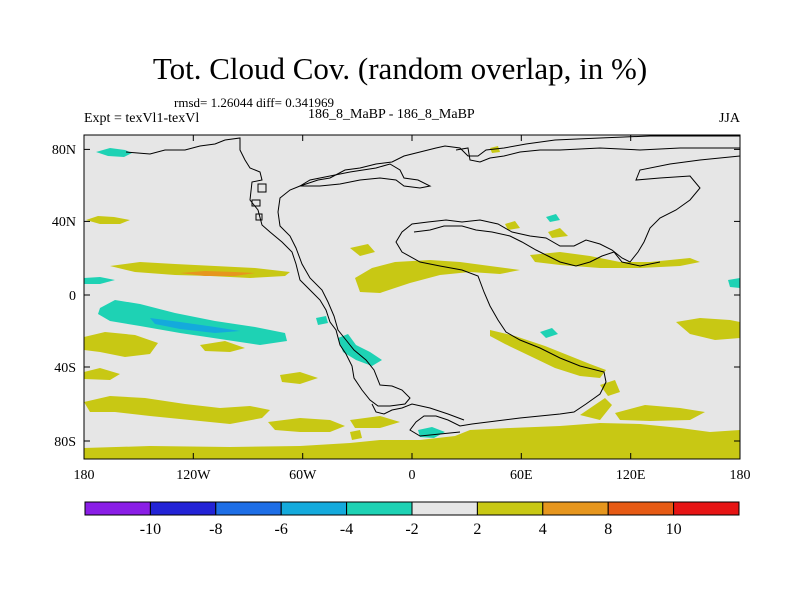  What do you see at coordinates (365, 176) in the screenshot?
I see `coastline-greenland` at bounding box center [365, 176].